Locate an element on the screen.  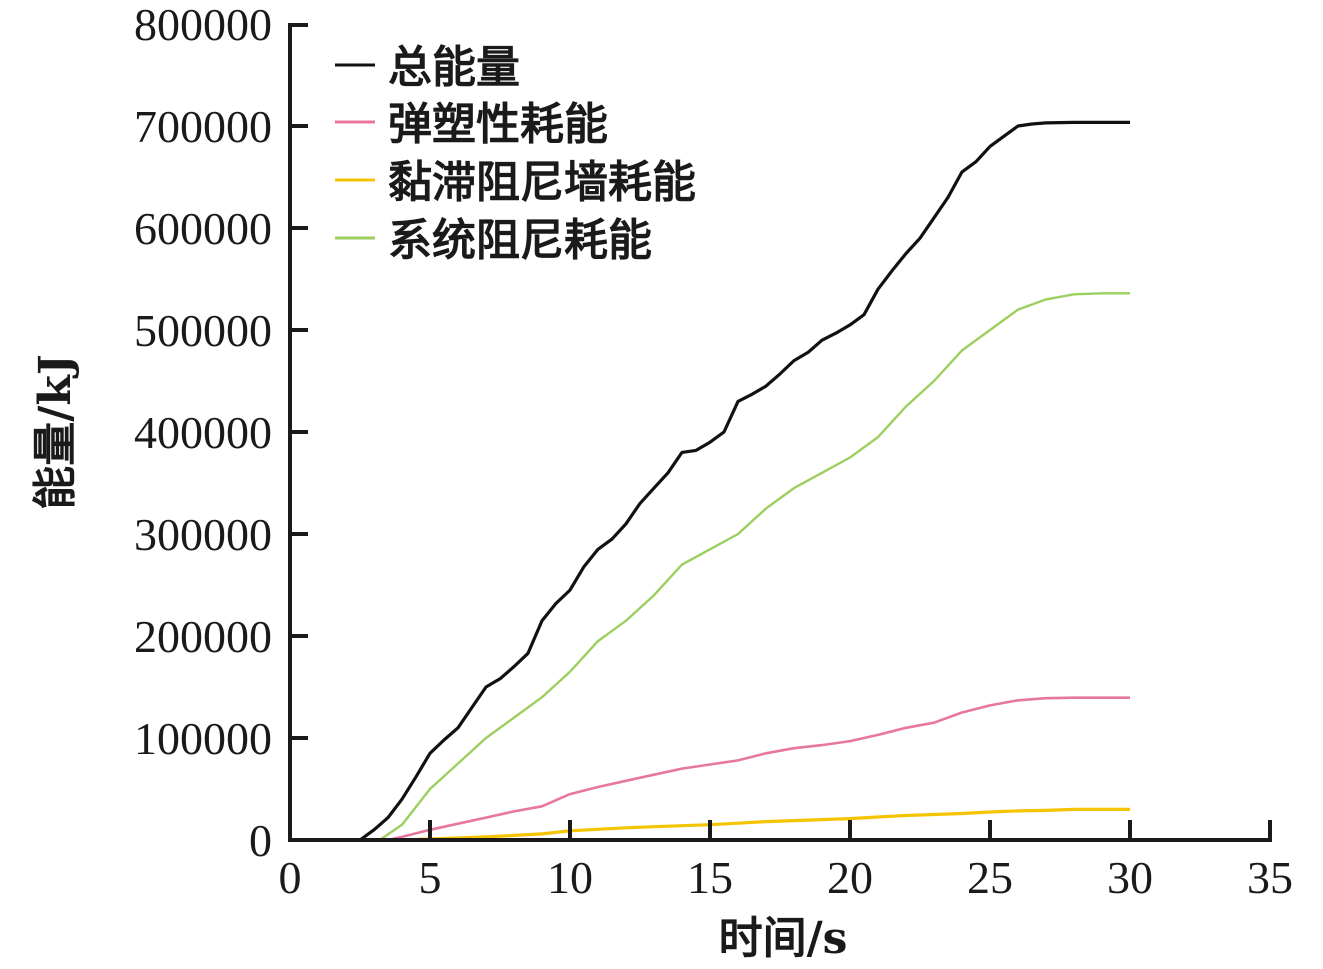
legend-label: 黏滞阻尼墙耗能 is located at coordinates (542, 182).